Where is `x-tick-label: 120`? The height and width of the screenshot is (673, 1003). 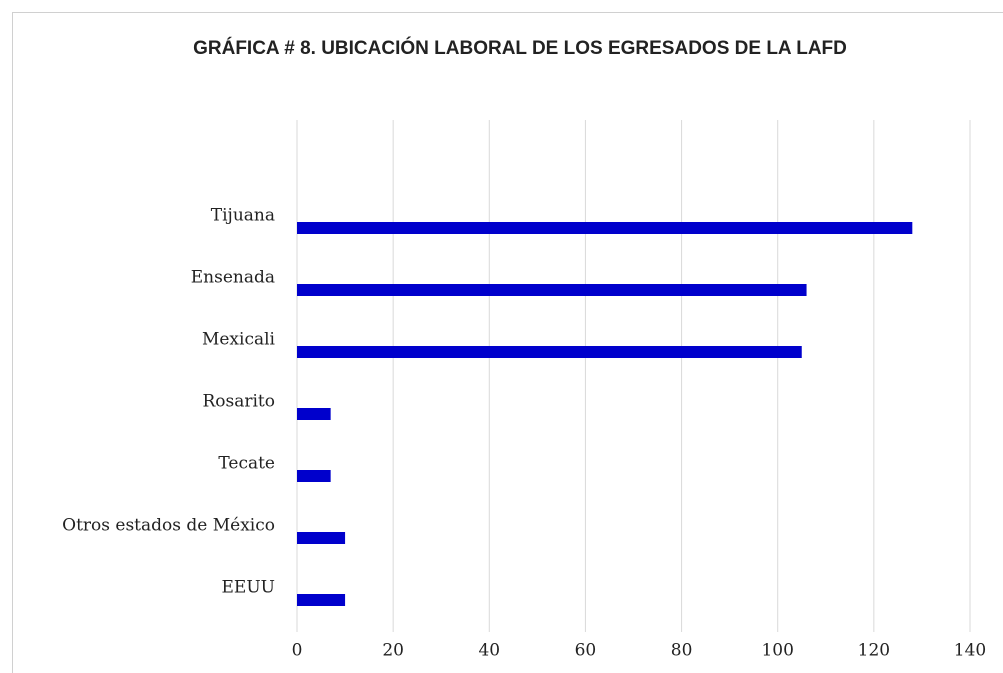
x-tick-label: 120 is located at coordinates (874, 651).